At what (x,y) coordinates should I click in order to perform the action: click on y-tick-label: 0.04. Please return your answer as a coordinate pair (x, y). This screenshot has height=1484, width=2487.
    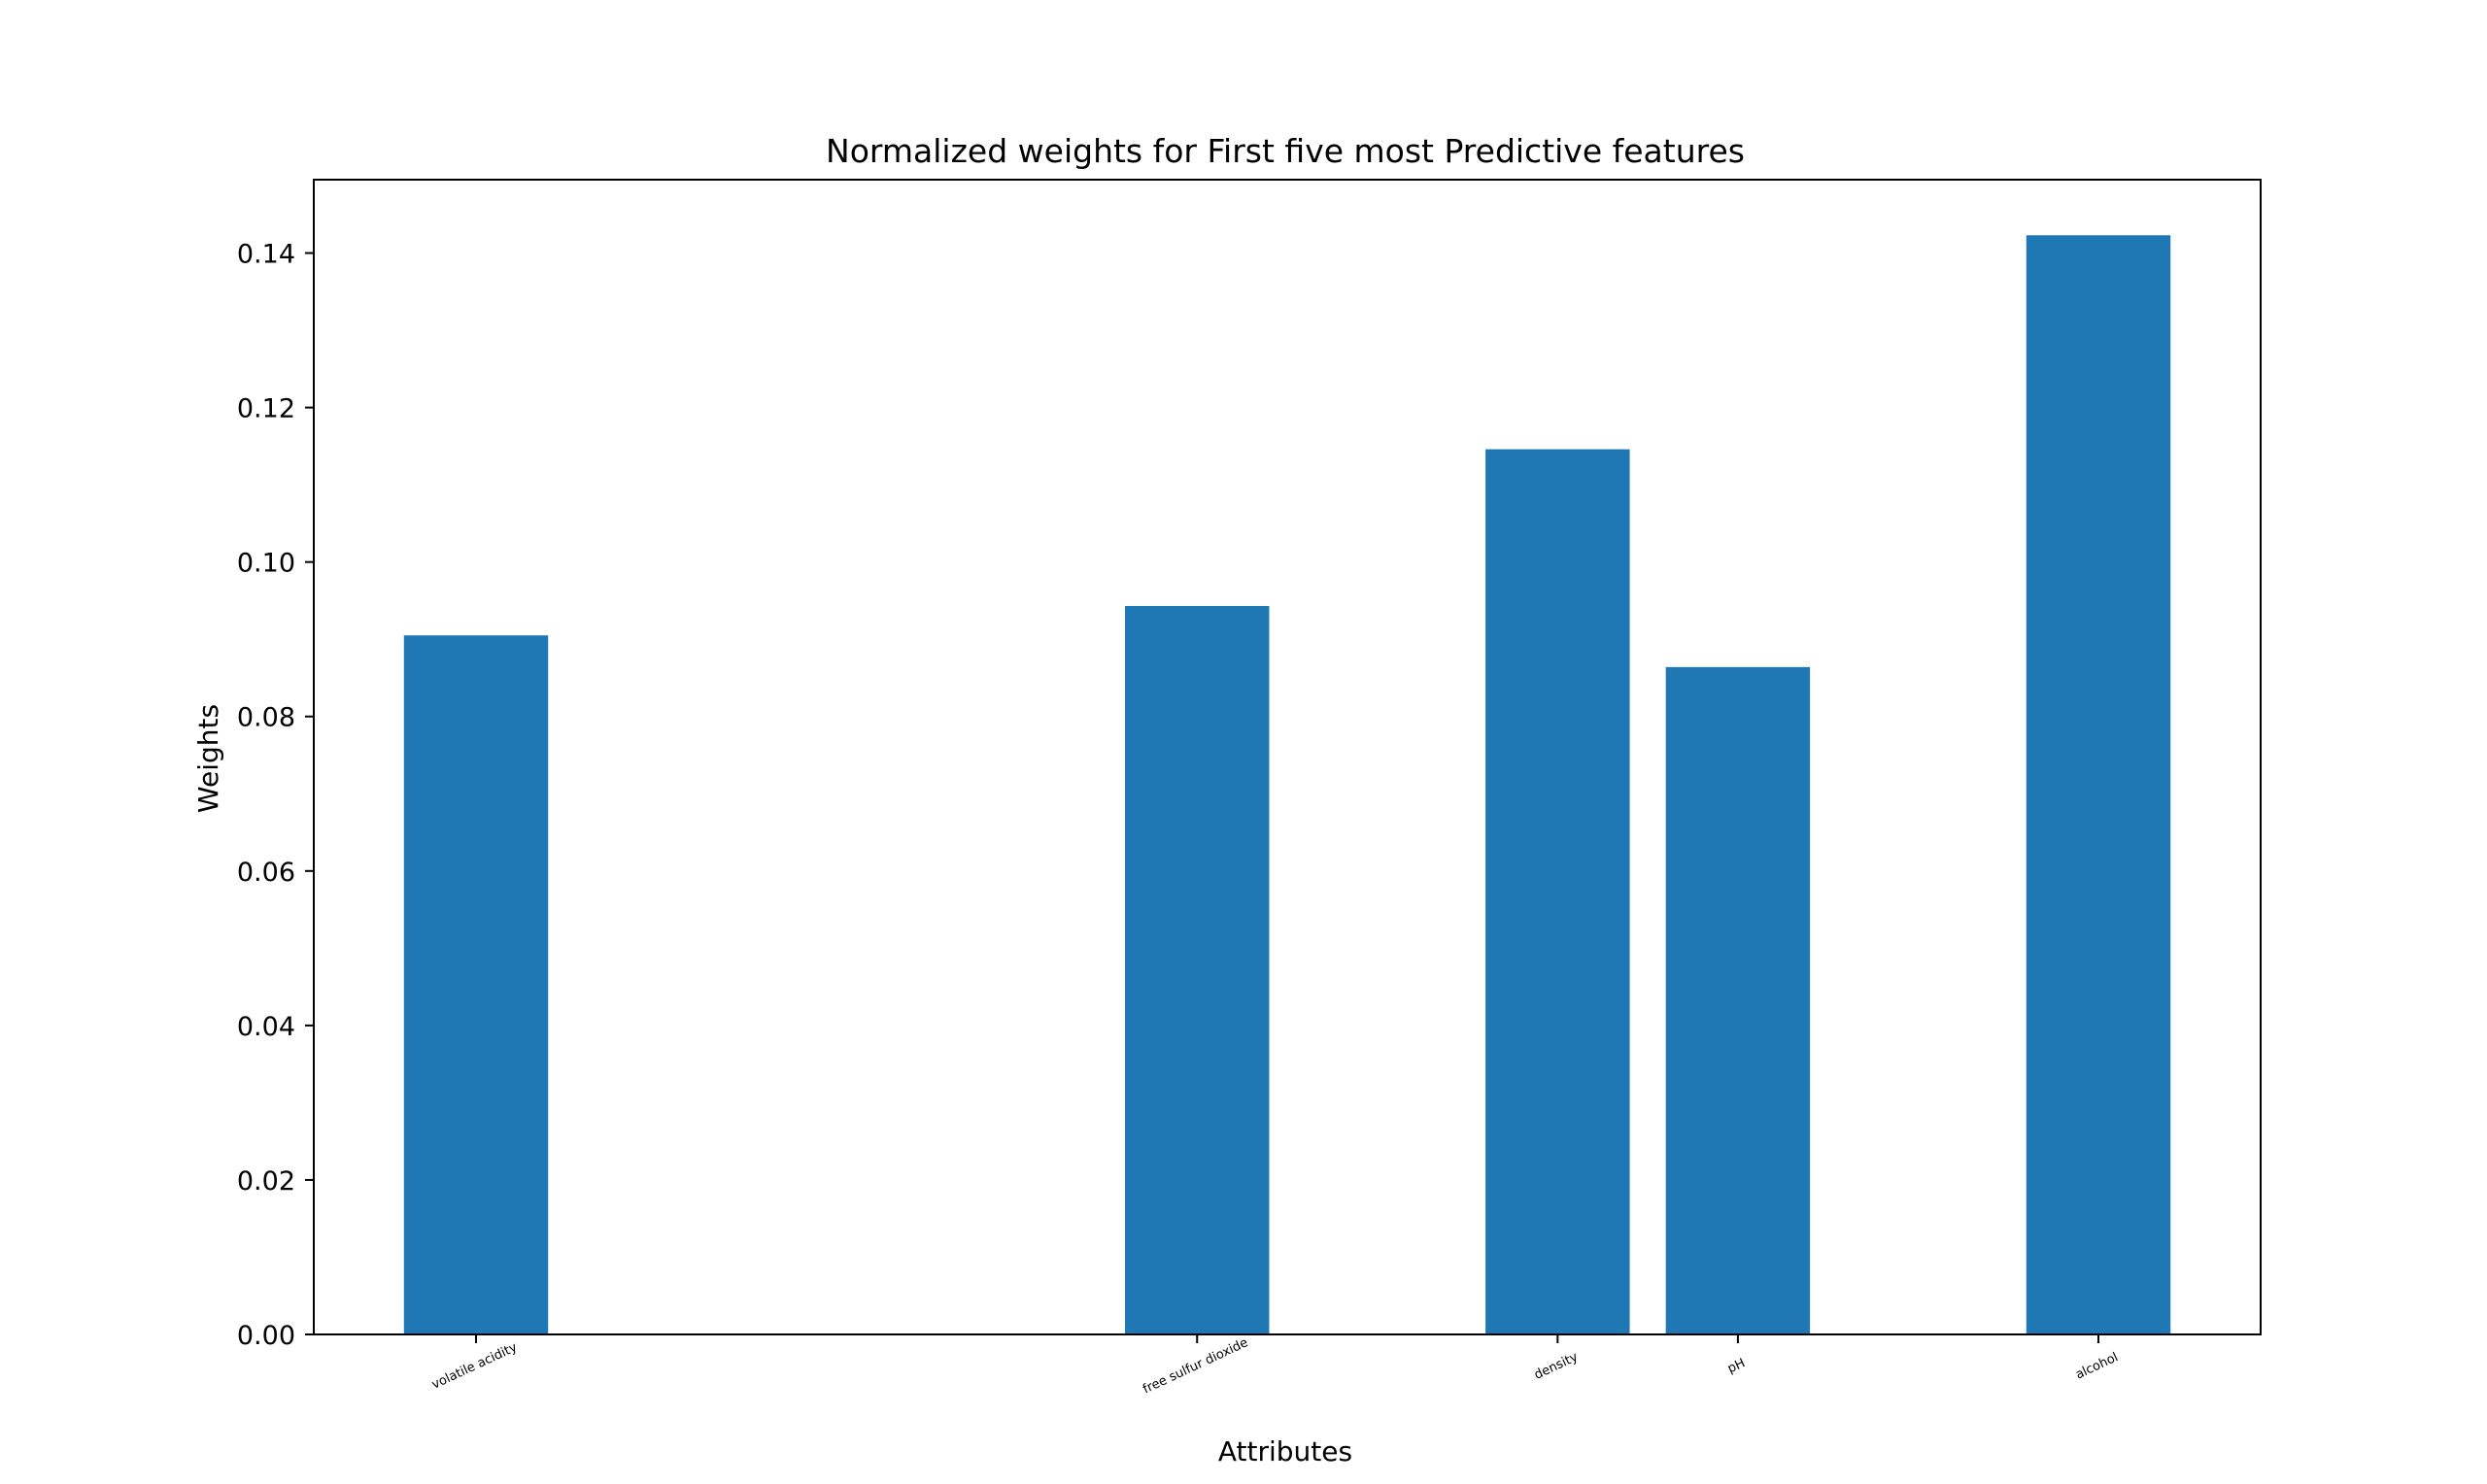
    Looking at the image, I should click on (266, 1027).